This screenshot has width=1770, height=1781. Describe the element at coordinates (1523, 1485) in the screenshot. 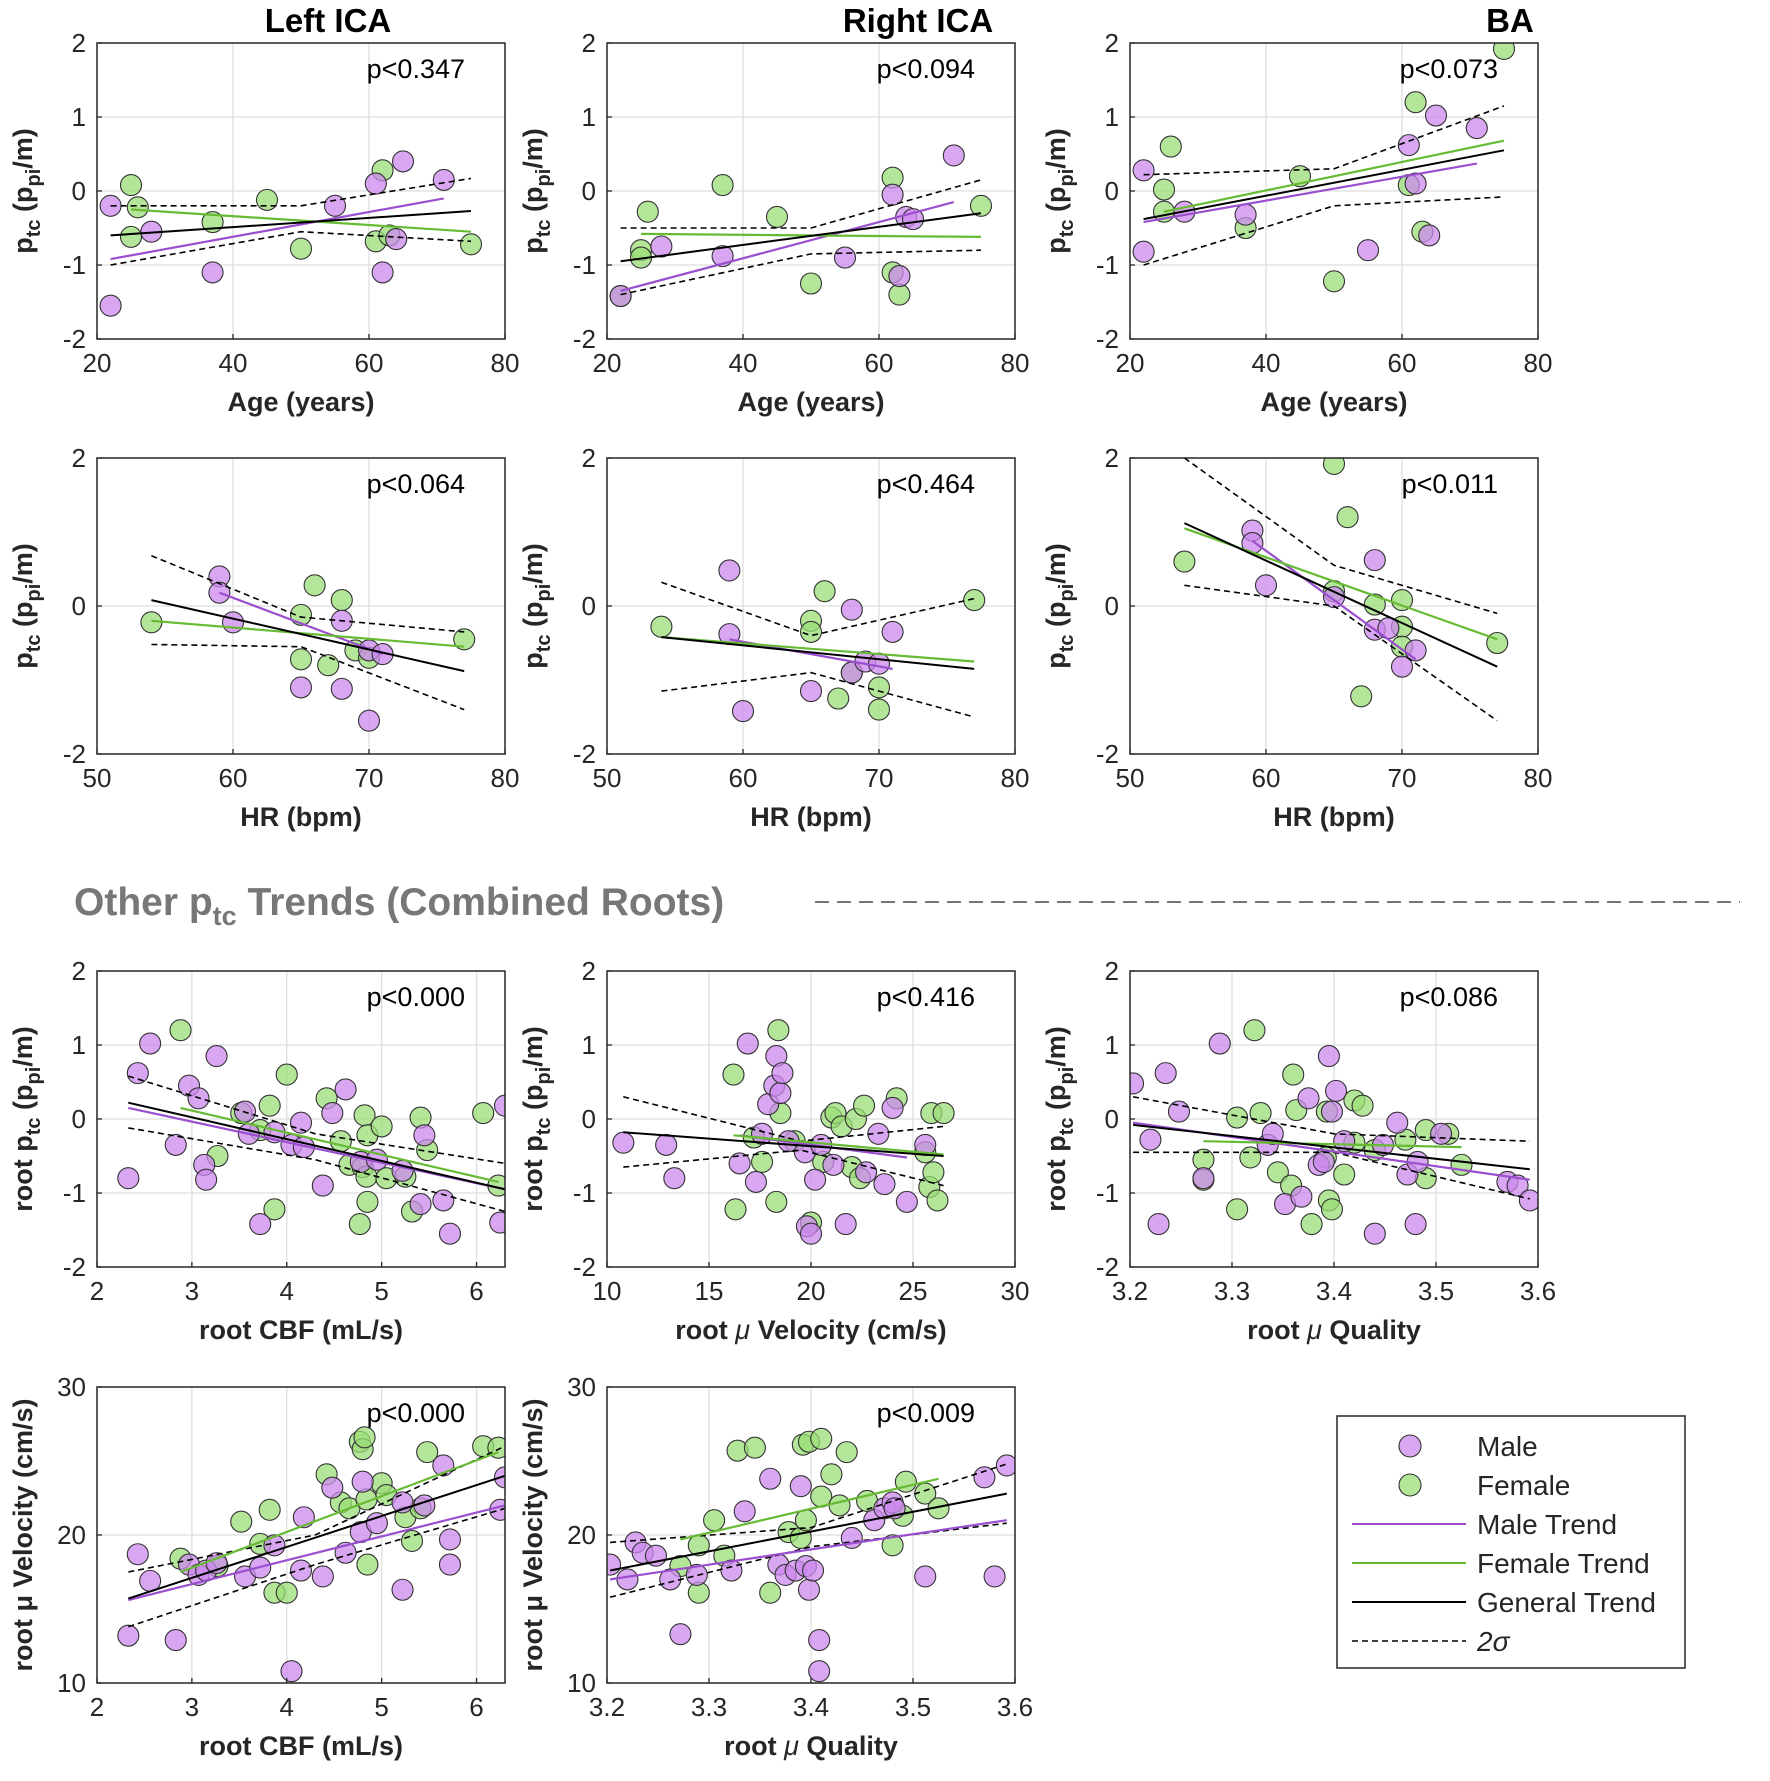

I see `legend-label-female: Female` at that location.